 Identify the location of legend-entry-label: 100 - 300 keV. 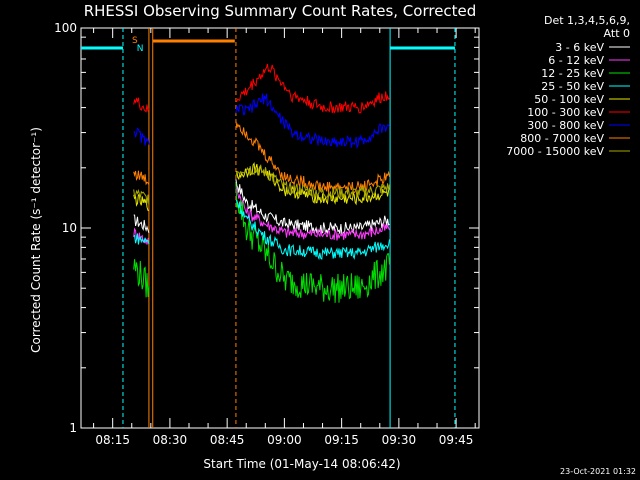
(565, 112).